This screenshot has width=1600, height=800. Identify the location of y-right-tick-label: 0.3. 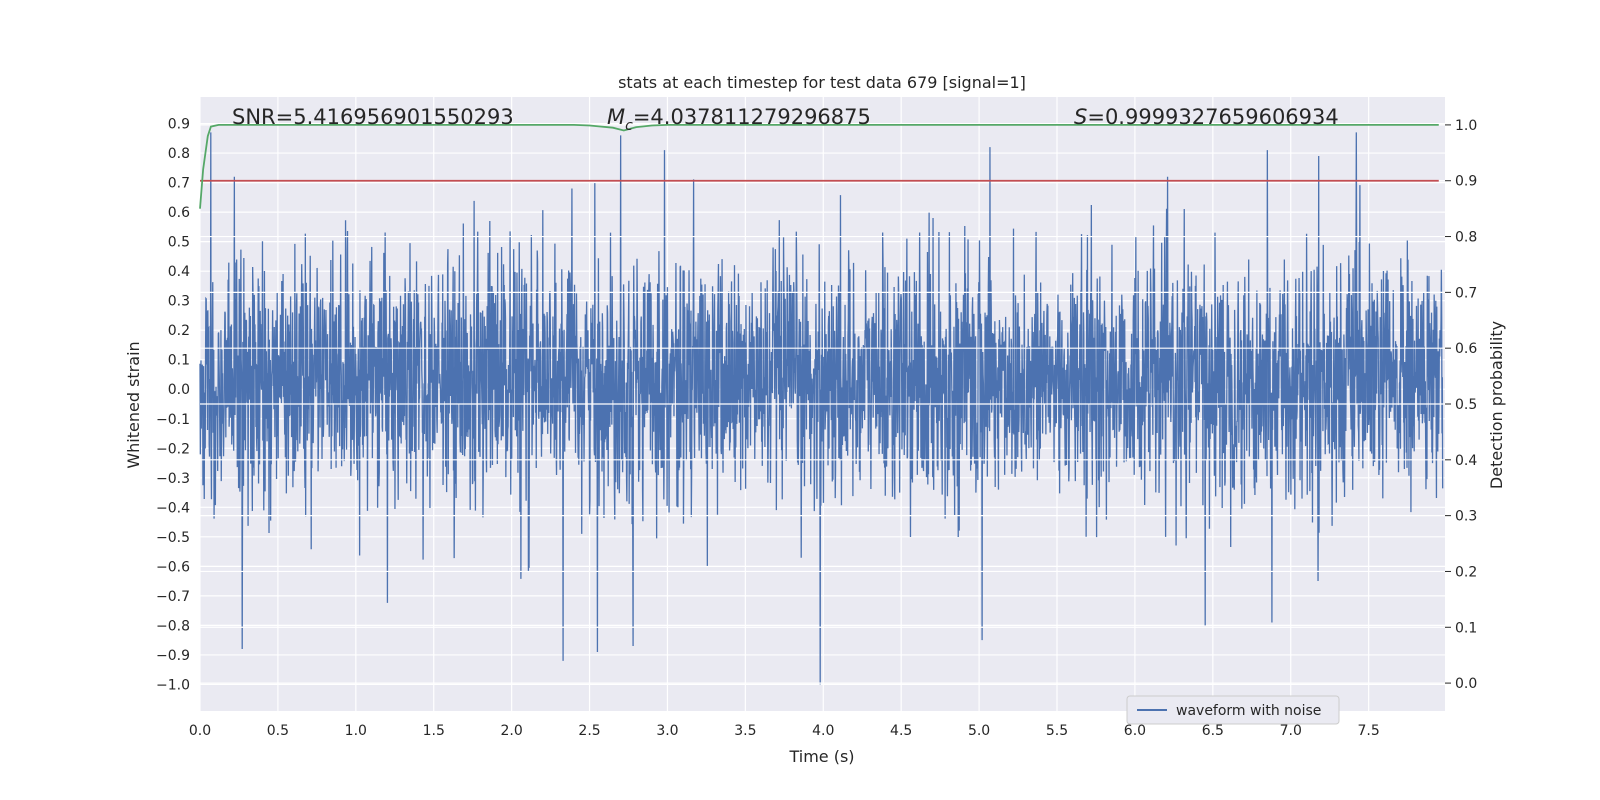
(1466, 517).